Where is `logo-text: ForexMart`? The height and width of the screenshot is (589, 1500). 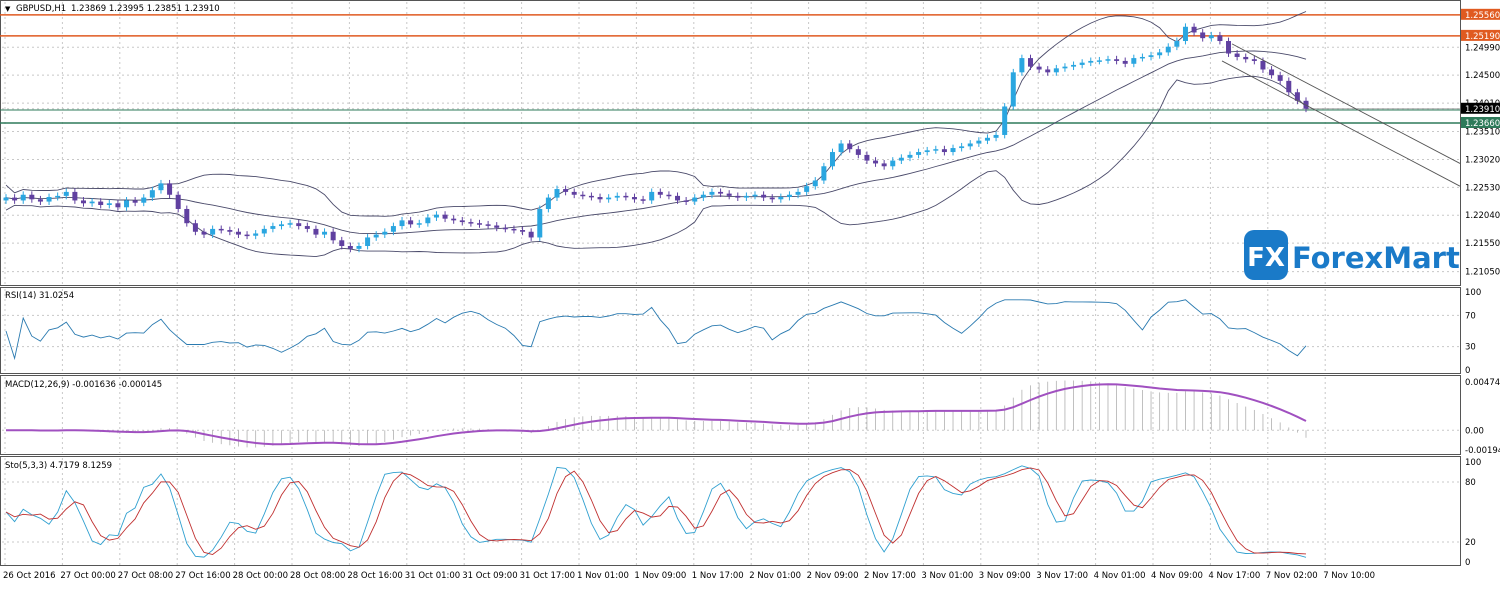
logo-text: ForexMart is located at coordinates (1376, 258).